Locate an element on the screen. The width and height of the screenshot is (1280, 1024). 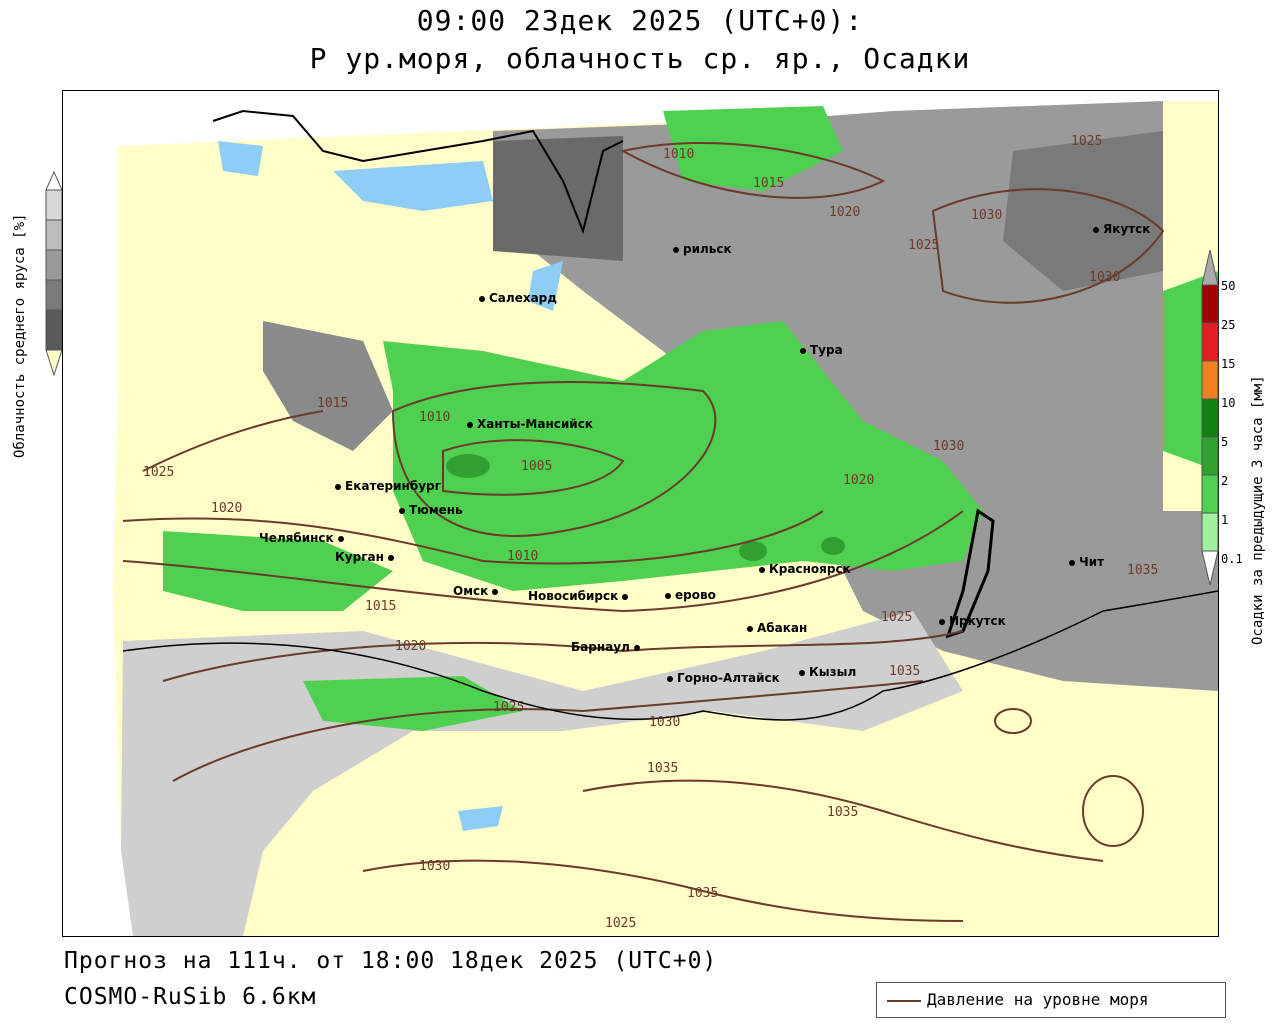
precip-zone-central is located at coordinates (683, 456).